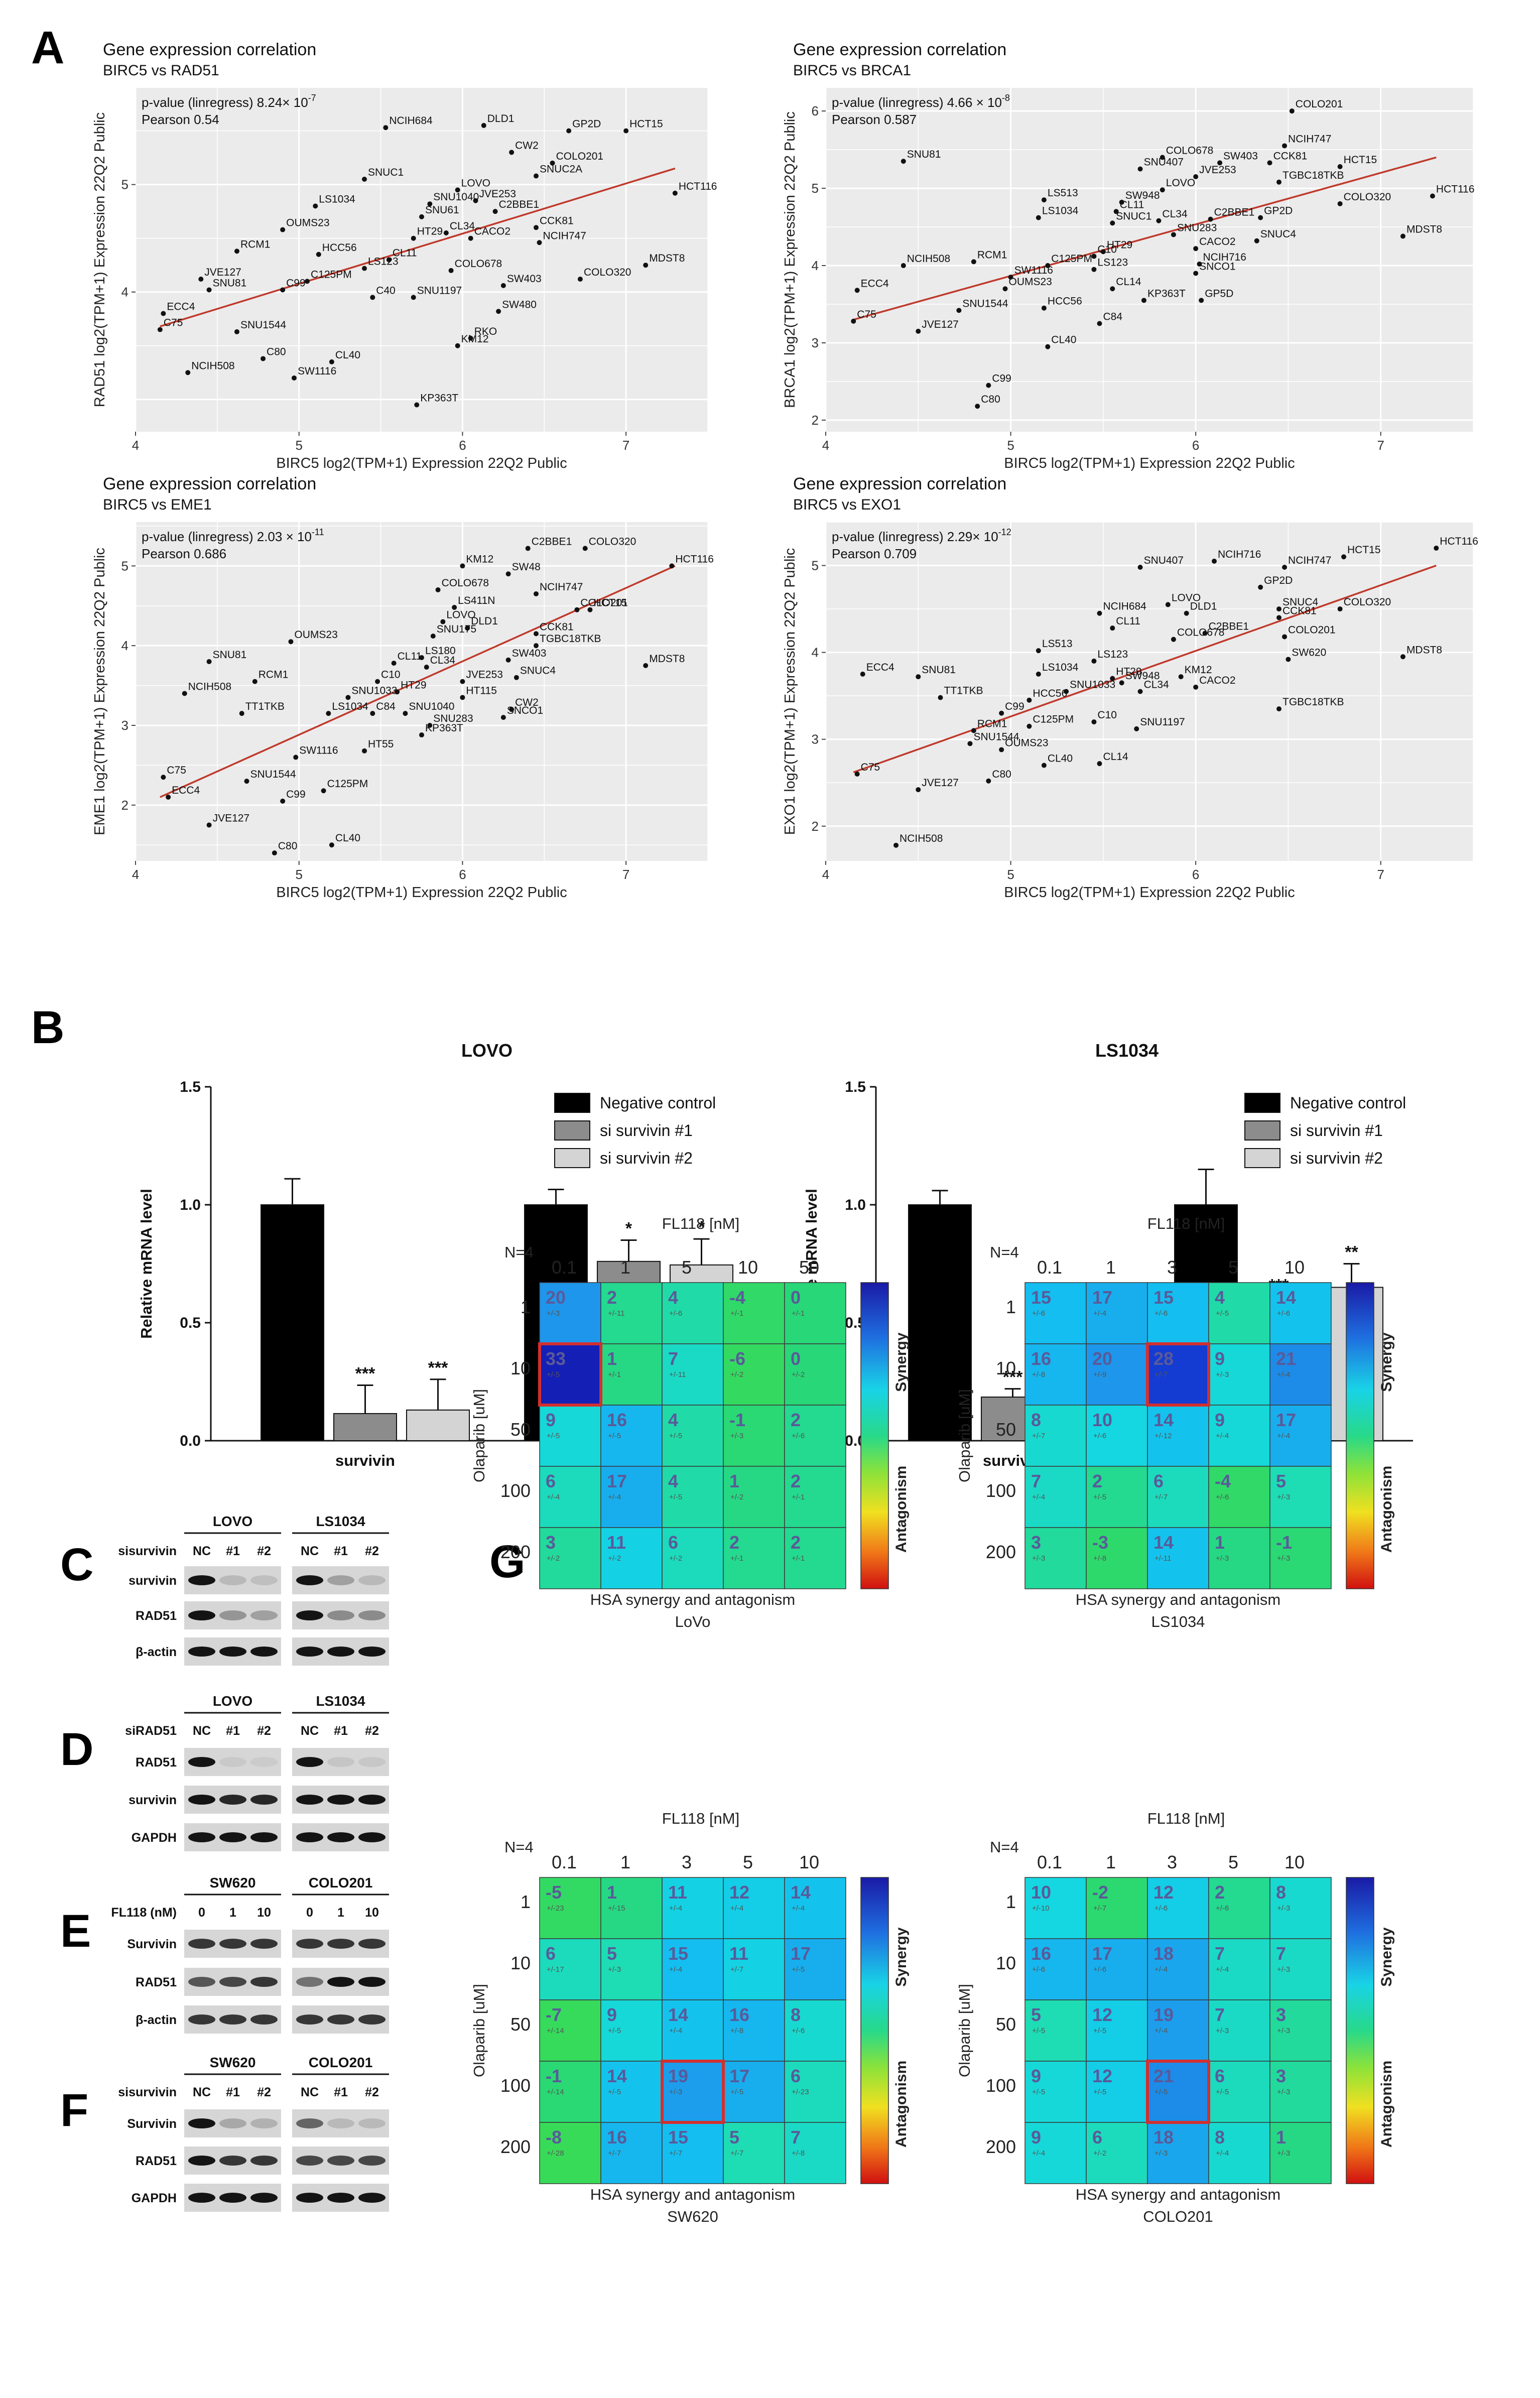 The width and height of the screenshot is (1540, 2398). I want to click on n-label: N=4, so click(1005, 1252).